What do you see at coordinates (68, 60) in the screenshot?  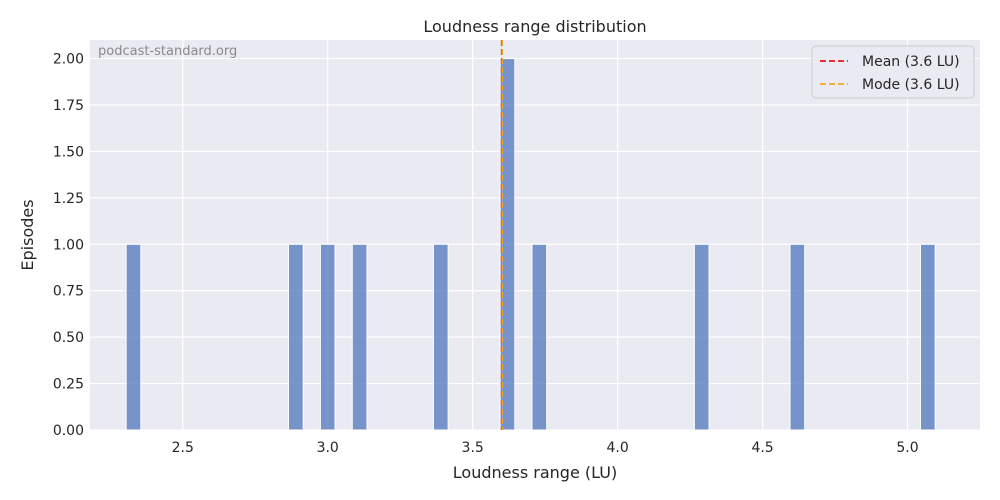 I see `y-tick-label: 2.00` at bounding box center [68, 60].